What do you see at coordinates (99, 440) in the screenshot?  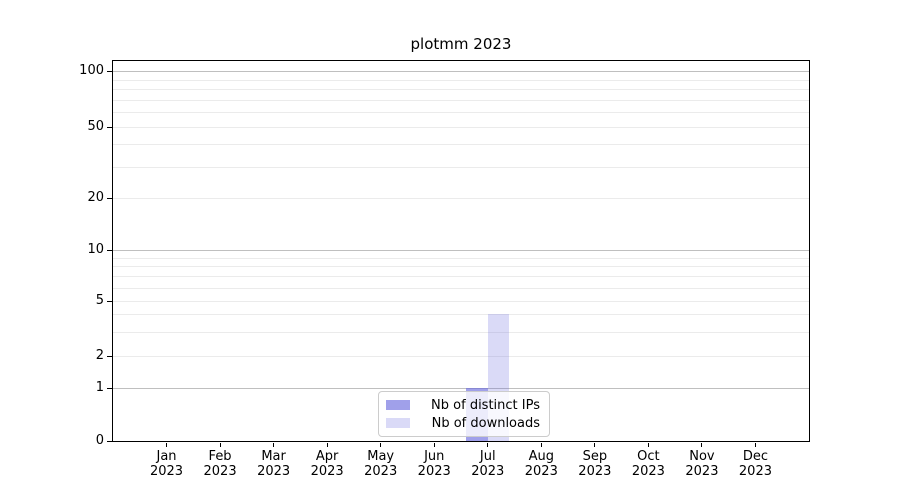 I see `y-axis-tick-label: 0` at bounding box center [99, 440].